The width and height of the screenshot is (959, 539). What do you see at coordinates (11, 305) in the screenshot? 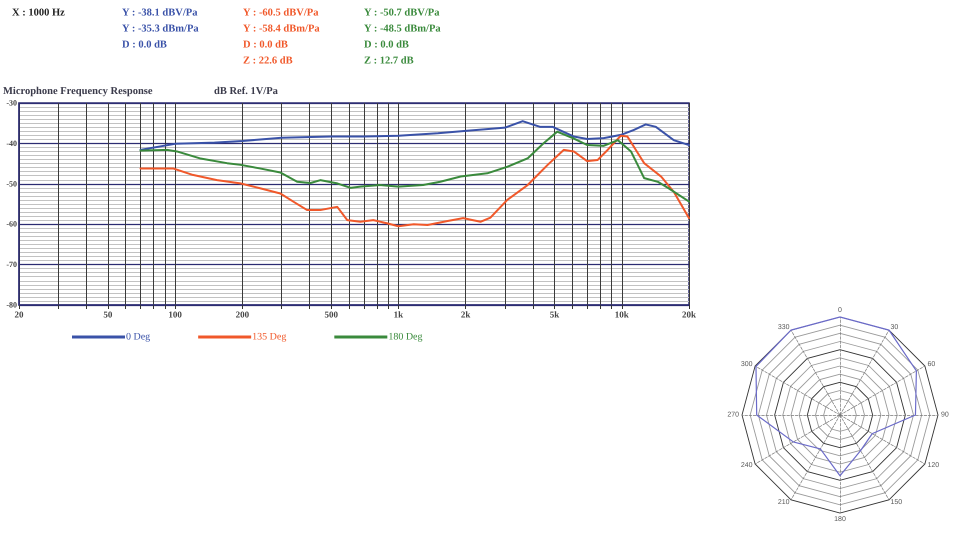
I see `y-tick-label: -80` at bounding box center [11, 305].